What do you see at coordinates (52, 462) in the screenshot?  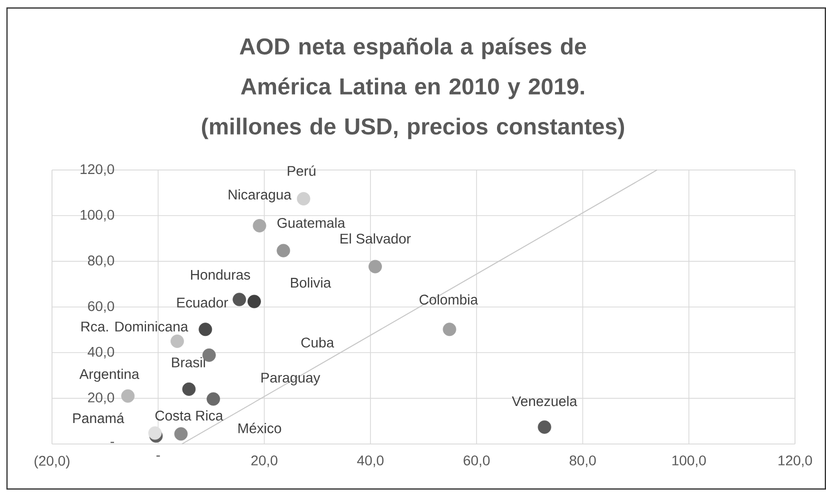 I see `x-tick-label: (20,0)` at bounding box center [52, 462].